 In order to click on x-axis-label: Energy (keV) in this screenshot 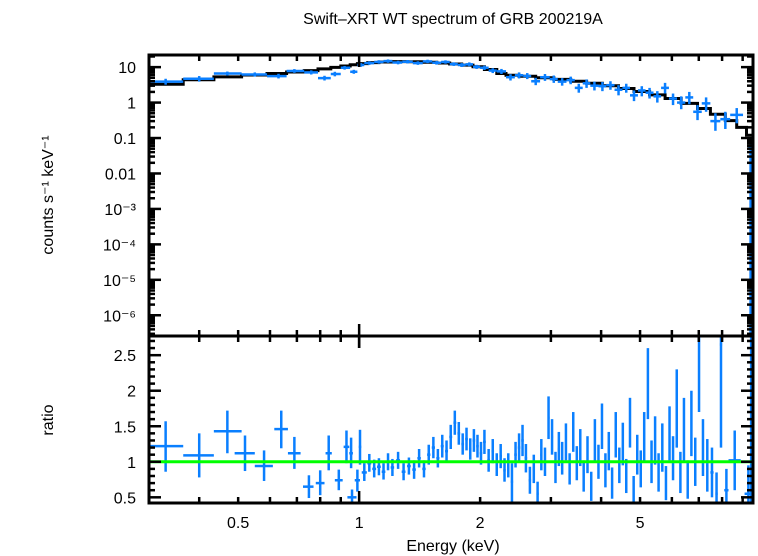, I will do `click(452, 546)`.